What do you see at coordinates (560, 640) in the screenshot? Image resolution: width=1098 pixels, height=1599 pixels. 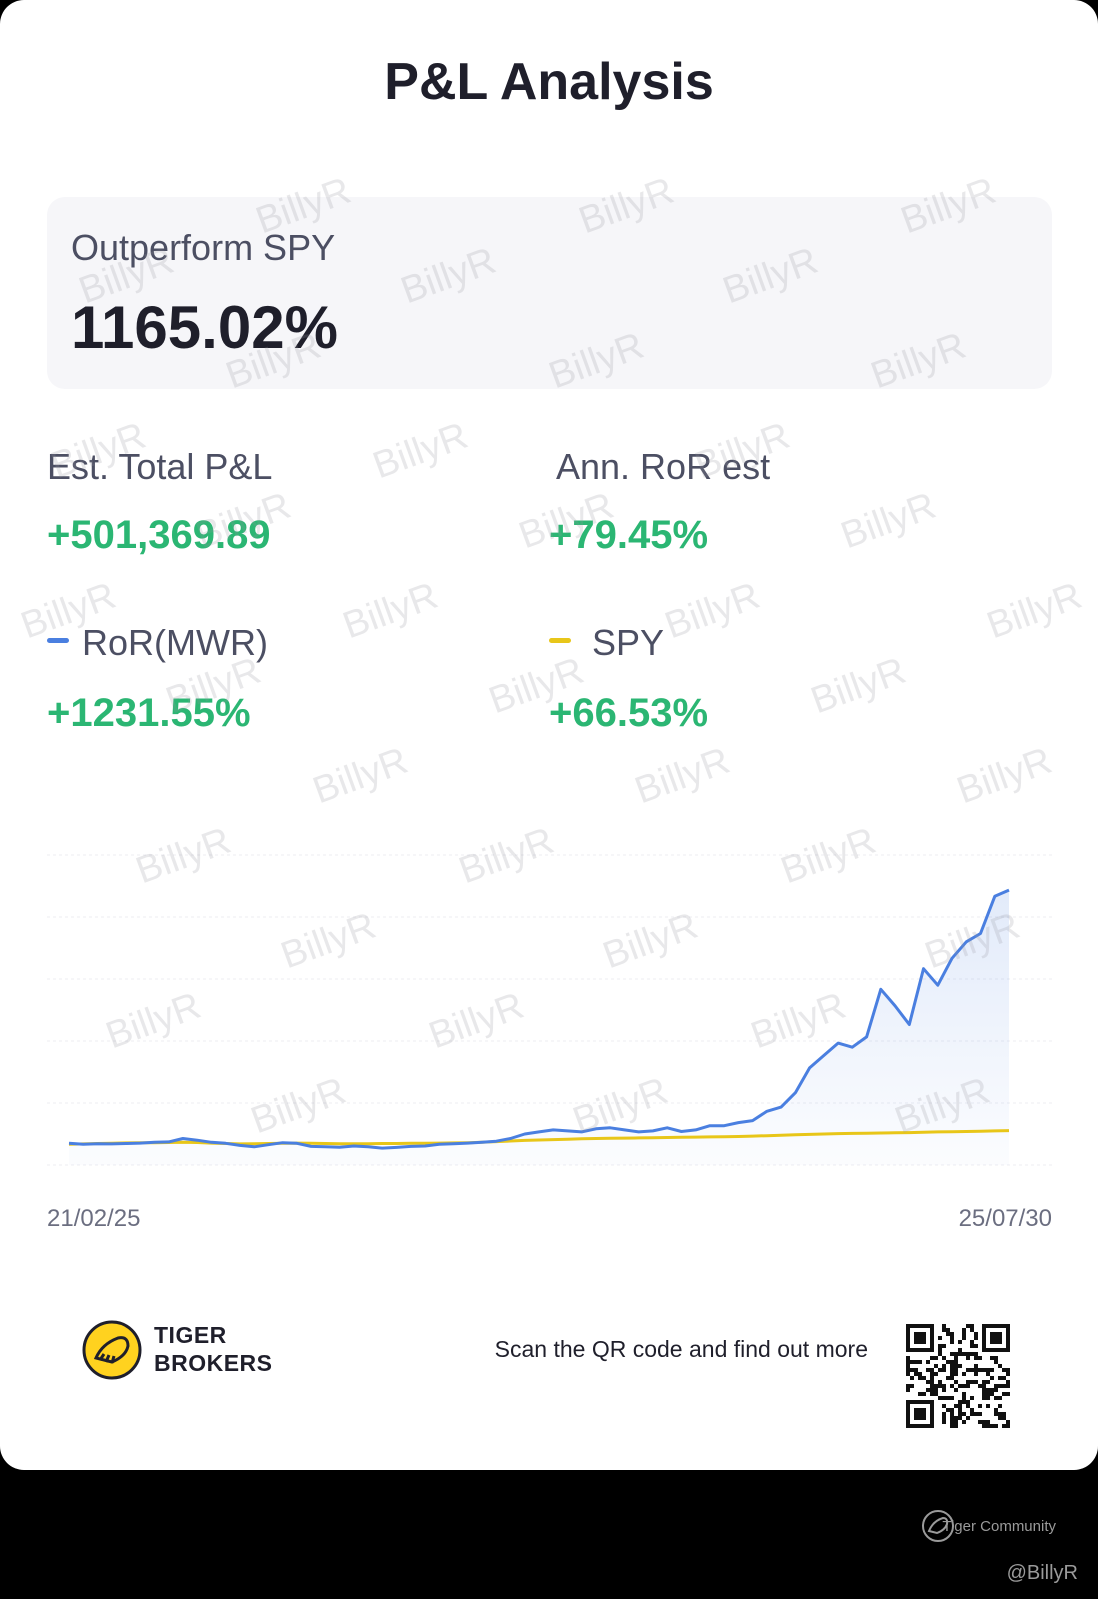 I see `spy-legend-swatch` at bounding box center [560, 640].